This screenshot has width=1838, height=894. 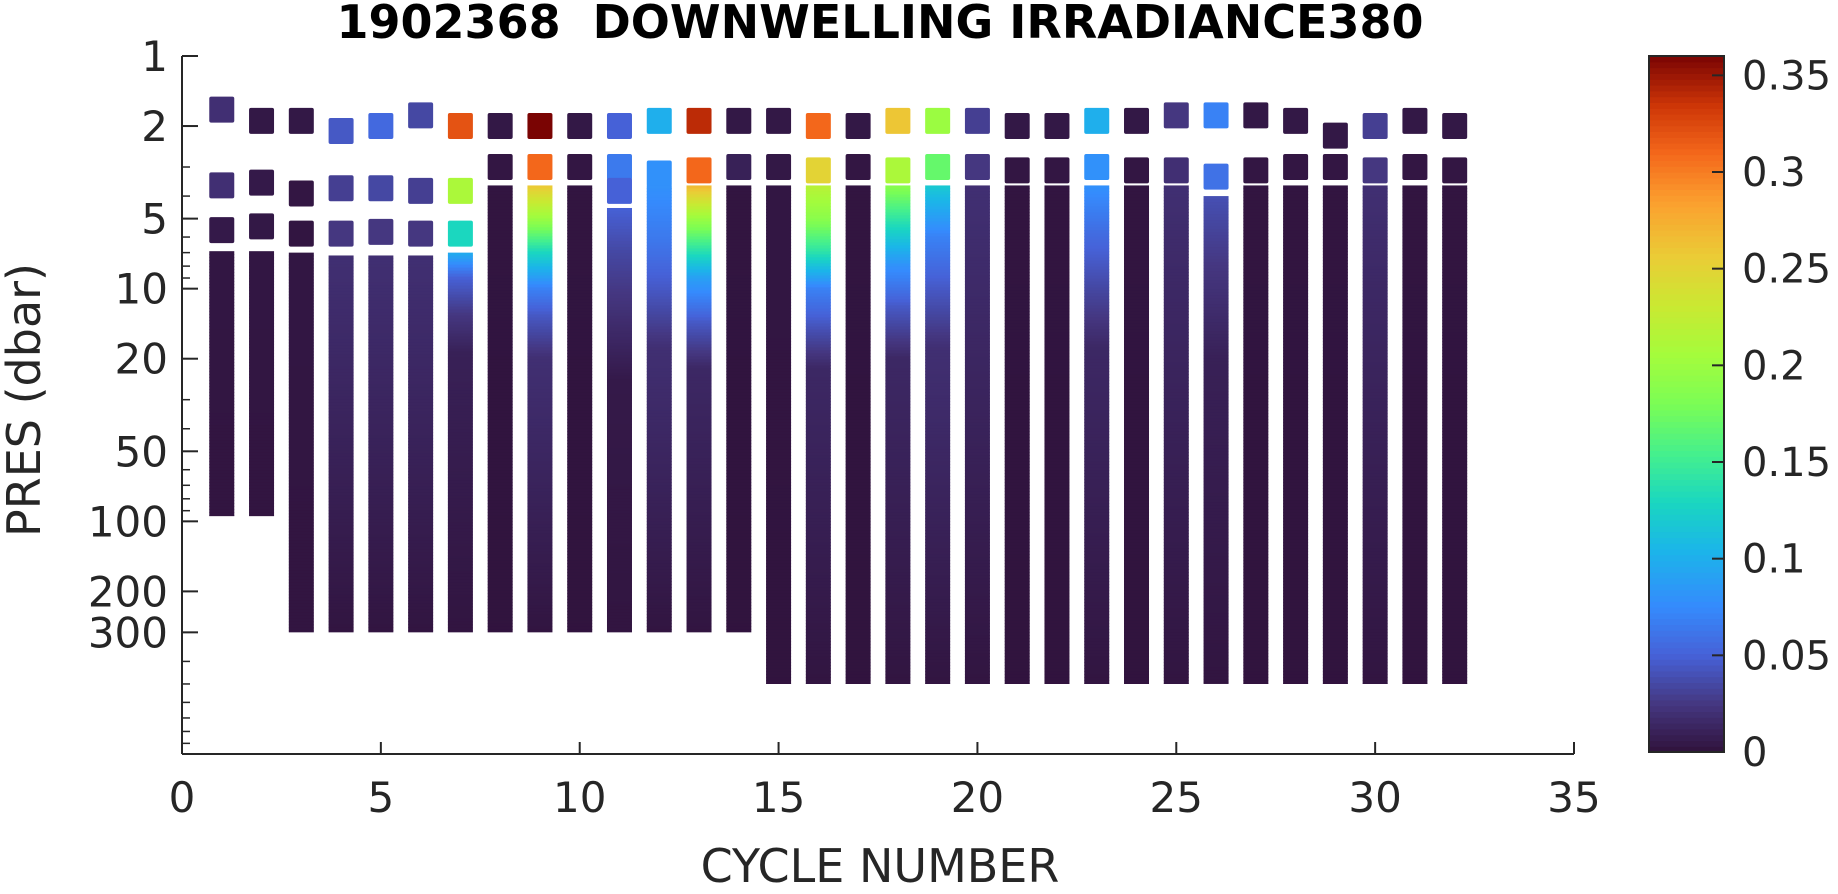 What do you see at coordinates (1374, 797) in the screenshot?
I see `x-tick-label: 30` at bounding box center [1374, 797].